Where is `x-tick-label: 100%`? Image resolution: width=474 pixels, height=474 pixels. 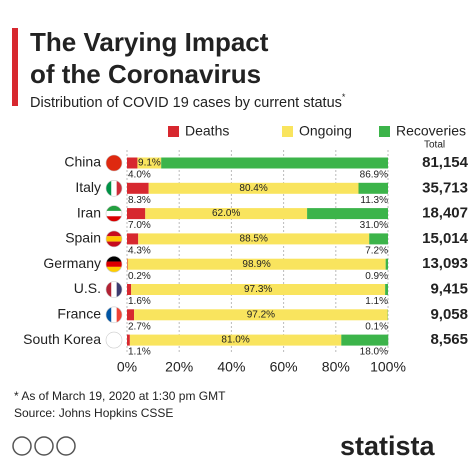 x-tick-label: 100% is located at coordinates (388, 367).